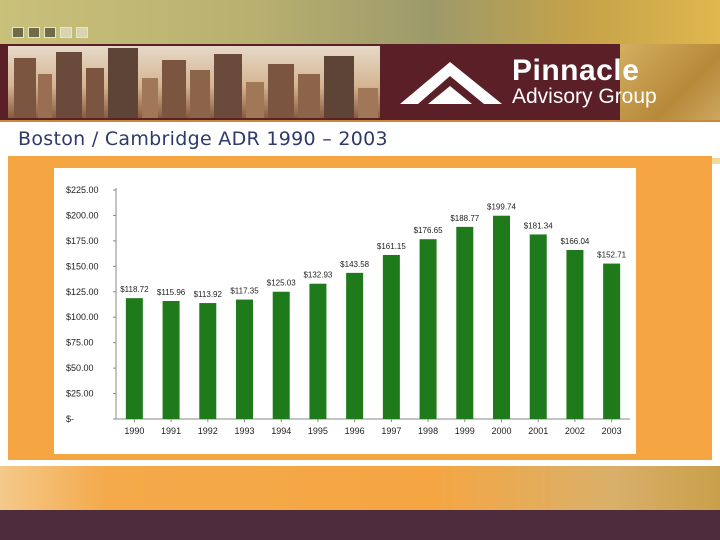  What do you see at coordinates (134, 431) in the screenshot?
I see `x-tick-label: 1990` at bounding box center [134, 431].